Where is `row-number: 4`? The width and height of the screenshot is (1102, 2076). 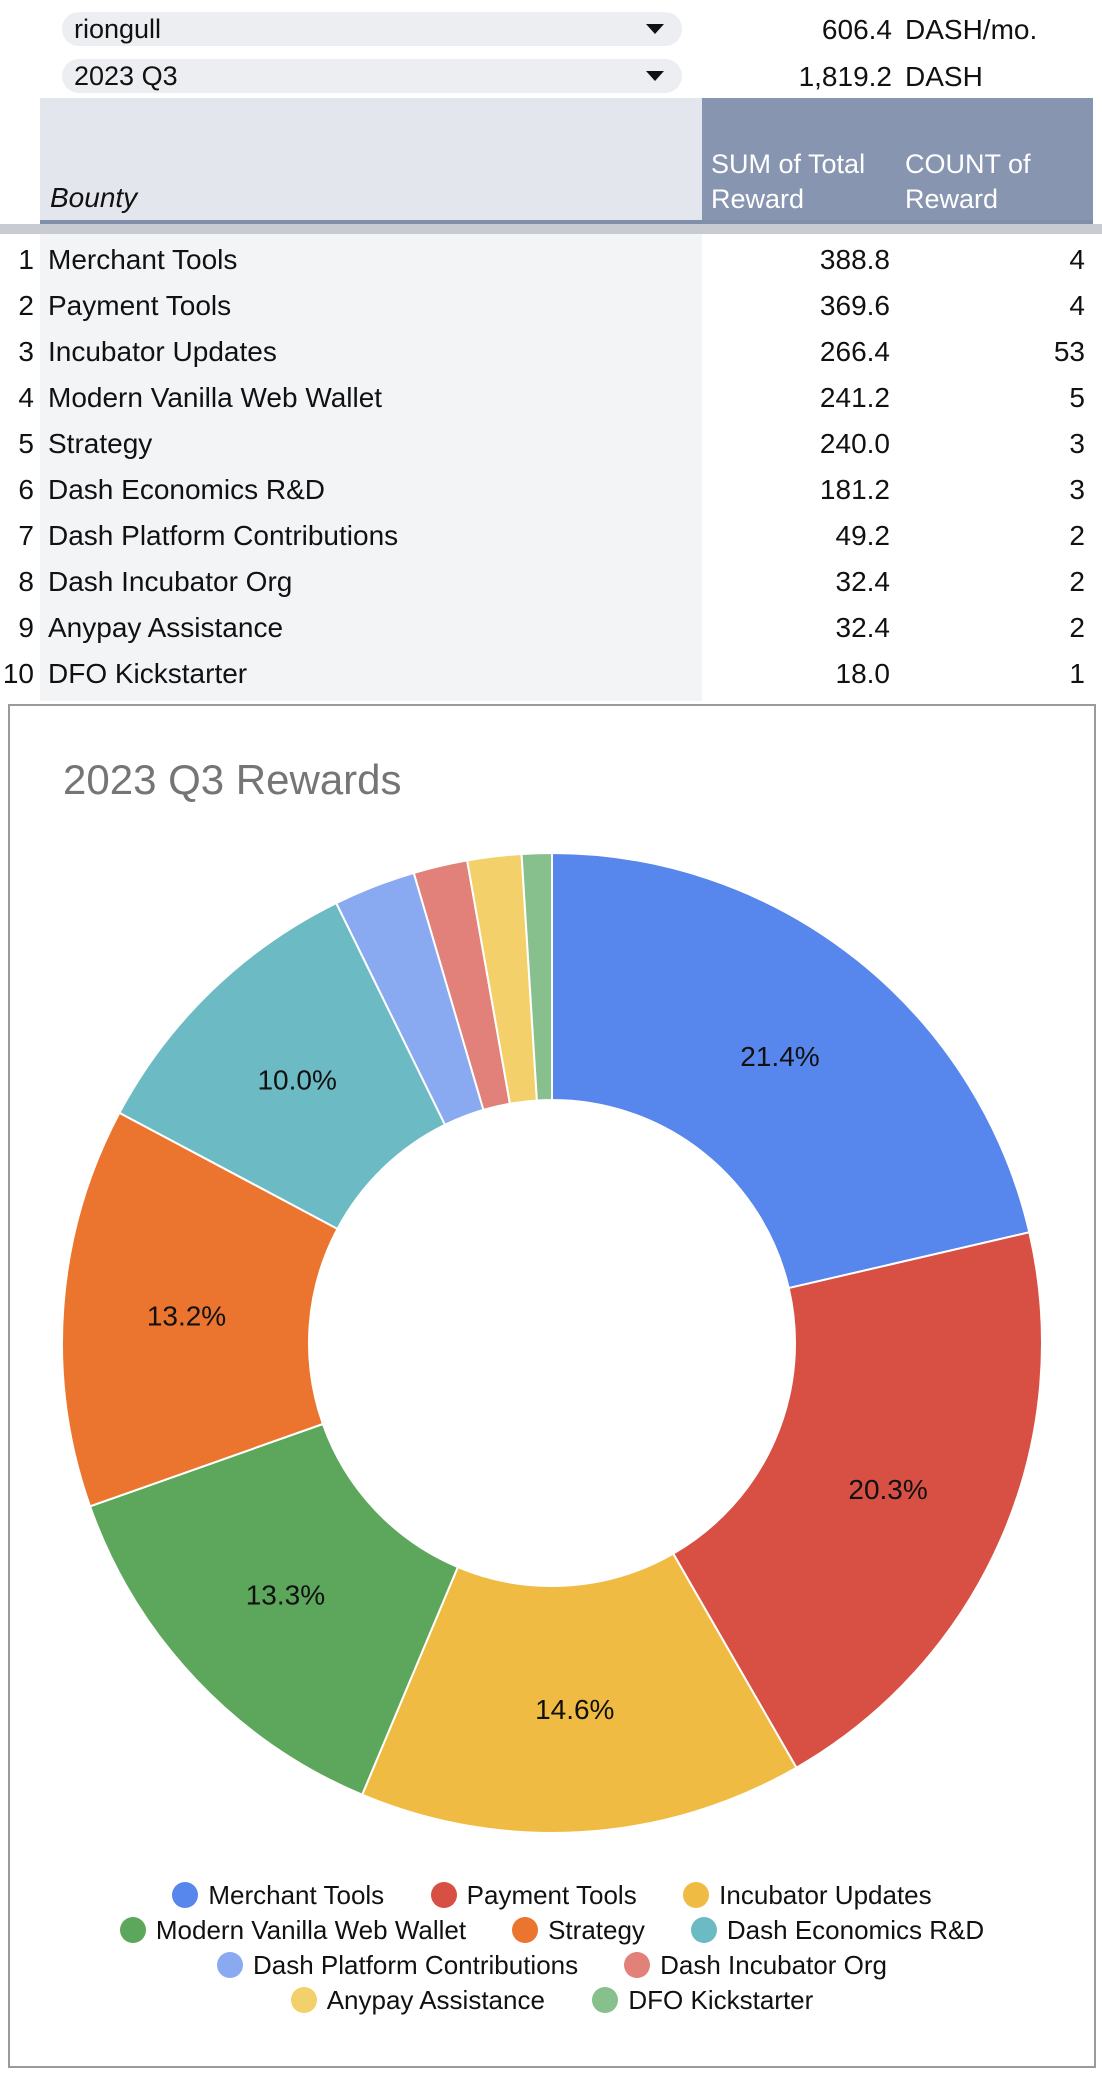 row-number: 4 is located at coordinates (26, 397).